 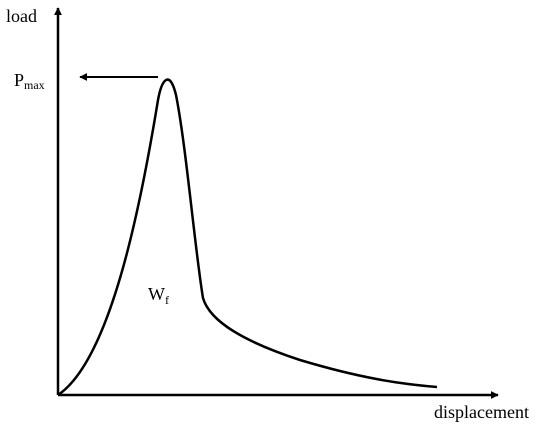 What do you see at coordinates (167, 300) in the screenshot?
I see `area-subscript: f` at bounding box center [167, 300].